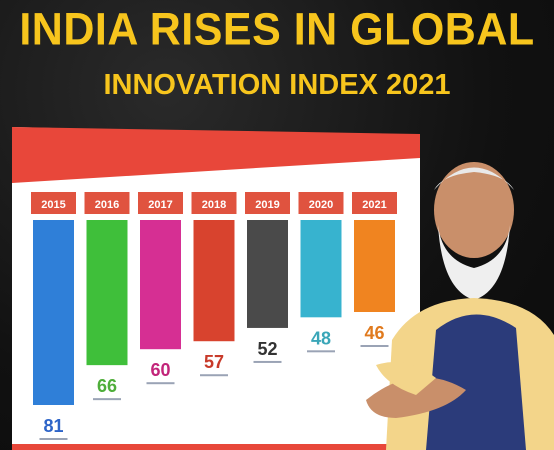  What do you see at coordinates (216, 447) in the screenshot?
I see `chart-footer-line` at bounding box center [216, 447].